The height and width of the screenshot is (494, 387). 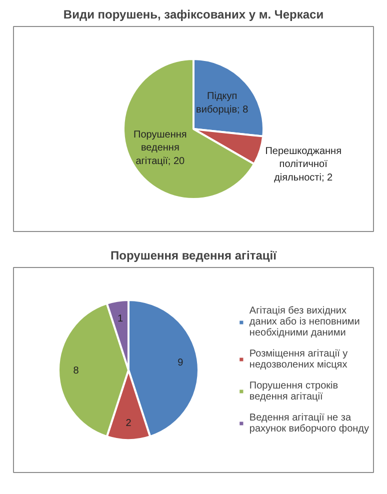 What do you see at coordinates (181, 362) in the screenshot?
I see `data-label: 9` at bounding box center [181, 362].